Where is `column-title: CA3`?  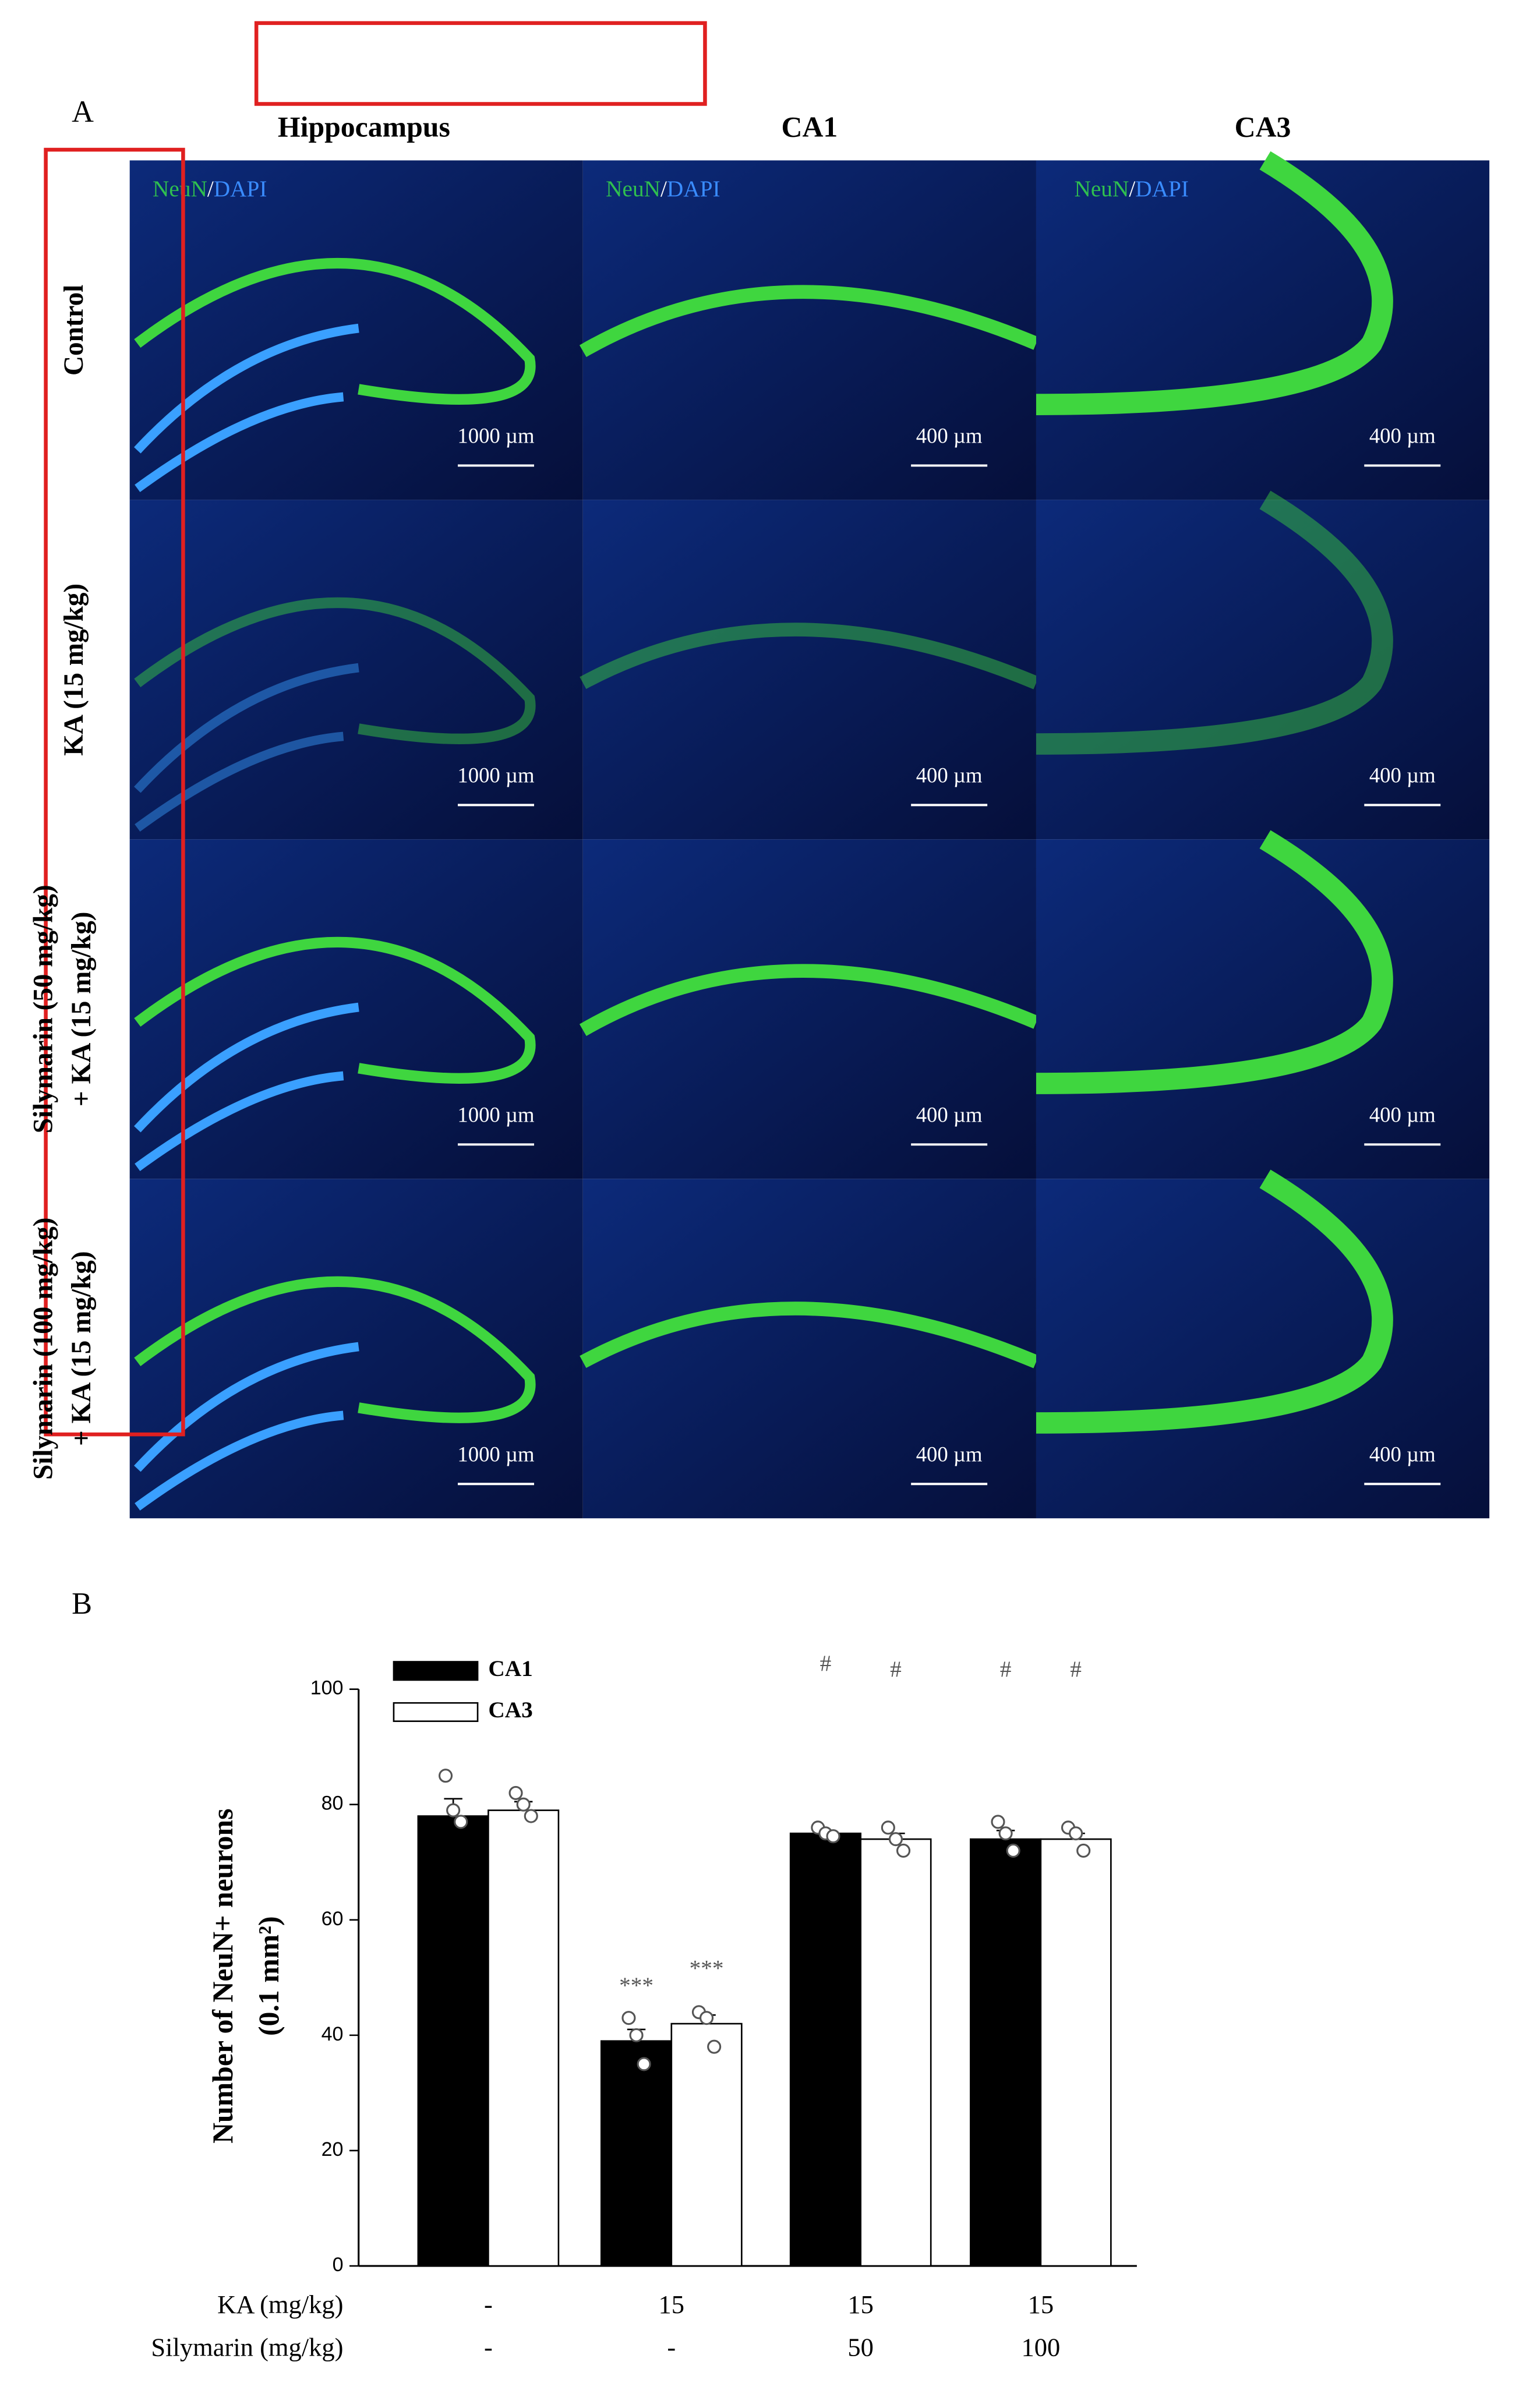 column-title: CA3 is located at coordinates (1263, 127).